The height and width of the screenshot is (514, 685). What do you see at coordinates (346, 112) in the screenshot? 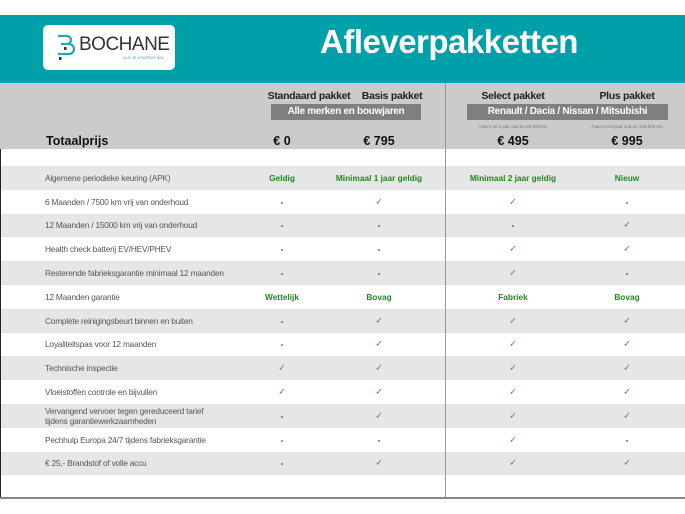
I see `group-label-all-brands: Alle merken en bouwjaren` at bounding box center [346, 112].